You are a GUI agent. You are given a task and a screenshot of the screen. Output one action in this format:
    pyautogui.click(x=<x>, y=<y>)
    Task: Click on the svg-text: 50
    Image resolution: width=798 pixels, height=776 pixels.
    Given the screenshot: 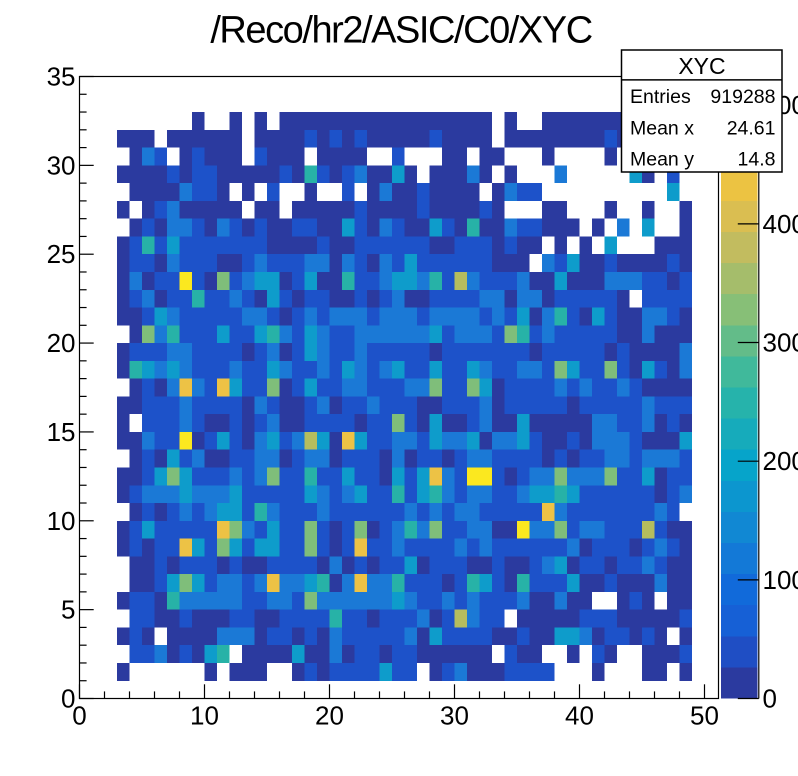 What is the action you would take?
    pyautogui.click(x=704, y=716)
    